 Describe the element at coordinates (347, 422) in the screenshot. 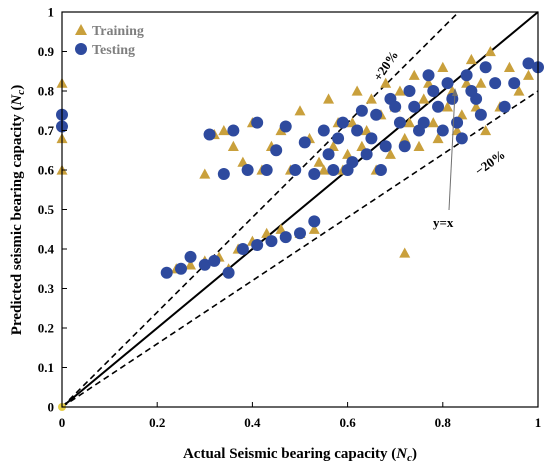

I see `x-tick-label: 0.6` at that location.